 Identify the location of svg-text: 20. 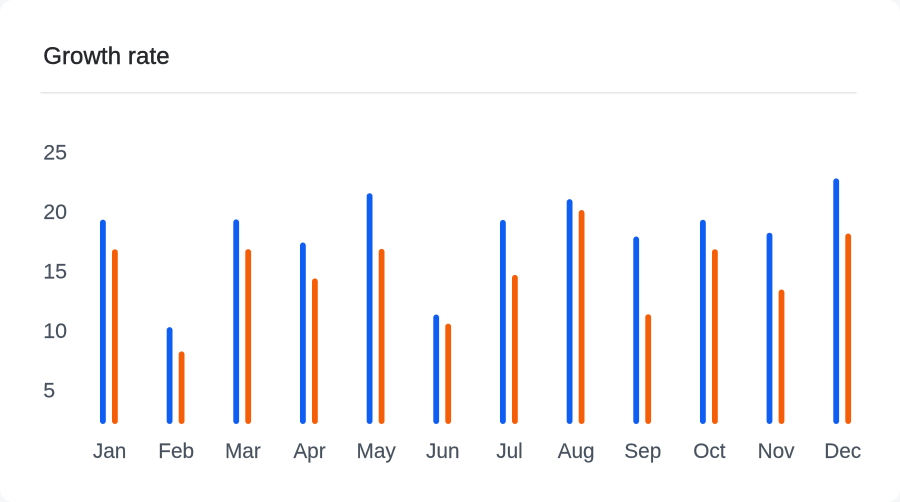
(55, 212).